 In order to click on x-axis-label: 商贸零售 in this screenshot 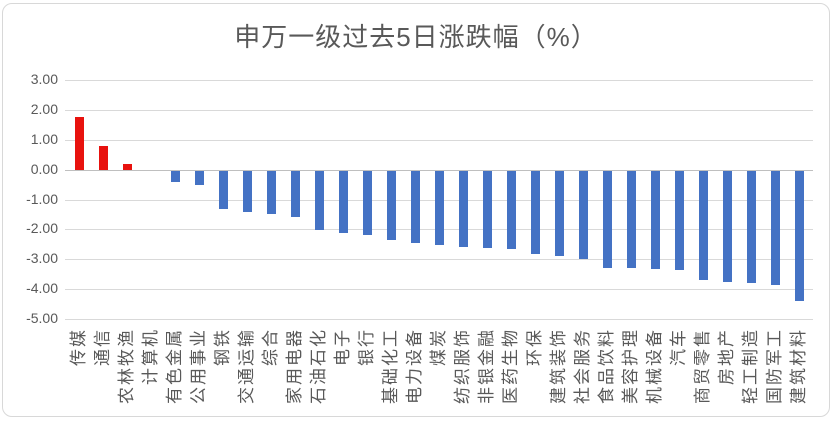, I will do `click(702, 366)`.